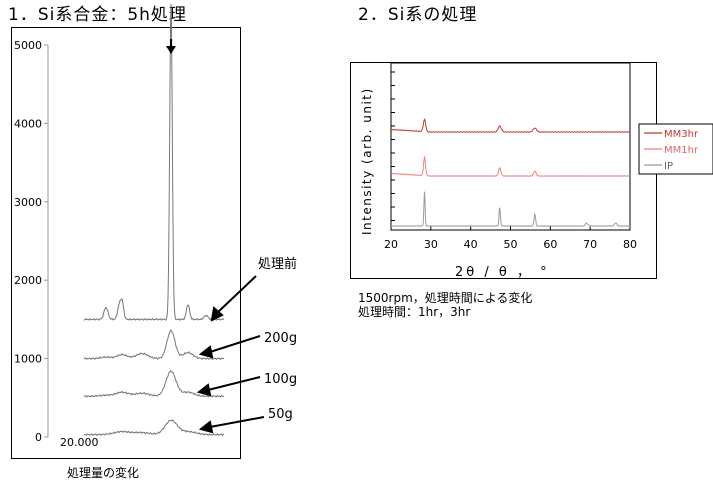 The image size is (713, 481). What do you see at coordinates (280, 379) in the screenshot?
I see `series-label-2: 100g` at bounding box center [280, 379].